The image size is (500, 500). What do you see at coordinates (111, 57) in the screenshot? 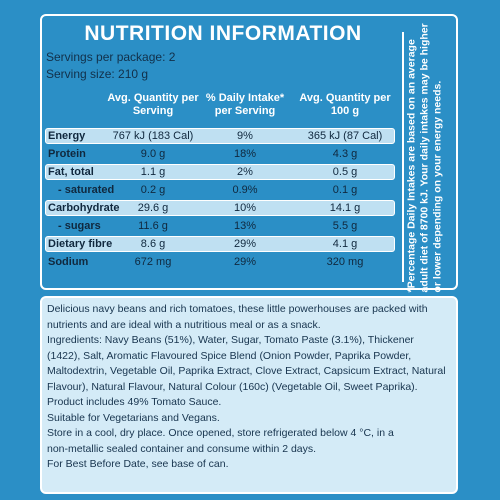
I see `servings-per-package: Servings per package: 2` at bounding box center [111, 57].